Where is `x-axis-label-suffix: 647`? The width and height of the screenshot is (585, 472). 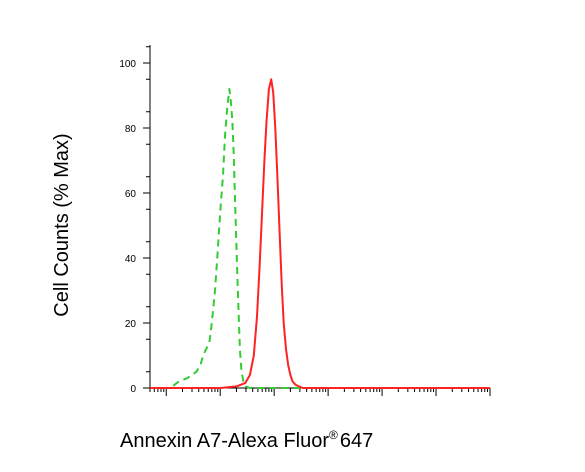
x-axis-label-suffix: 647 is located at coordinates (356, 441).